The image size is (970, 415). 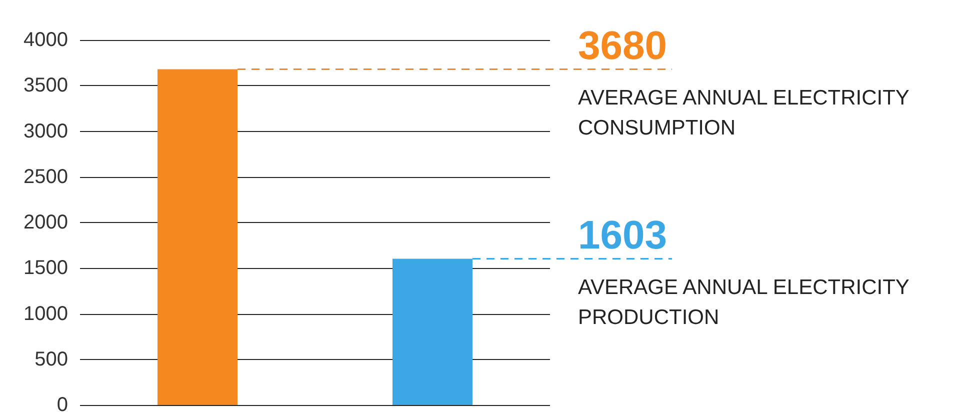 What do you see at coordinates (62, 404) in the screenshot?
I see `y-tick-label: 0` at bounding box center [62, 404].